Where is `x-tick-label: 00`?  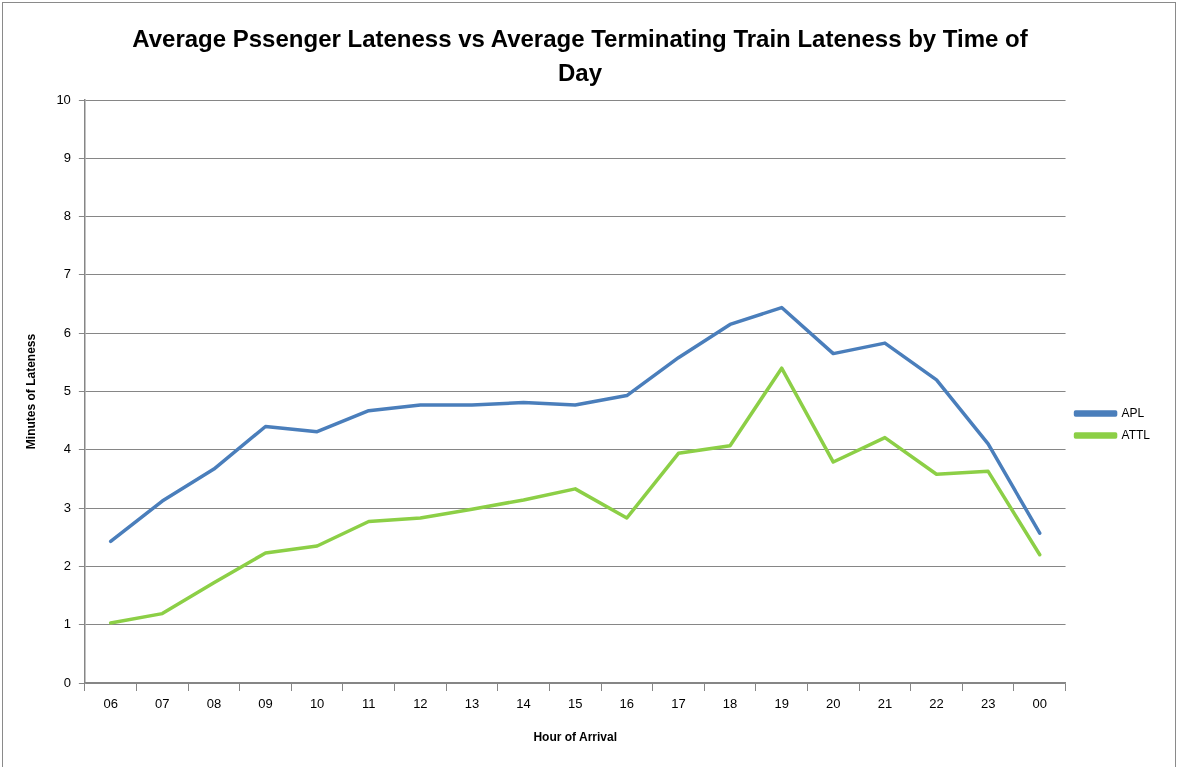
x-tick-label: 00 is located at coordinates (1039, 704).